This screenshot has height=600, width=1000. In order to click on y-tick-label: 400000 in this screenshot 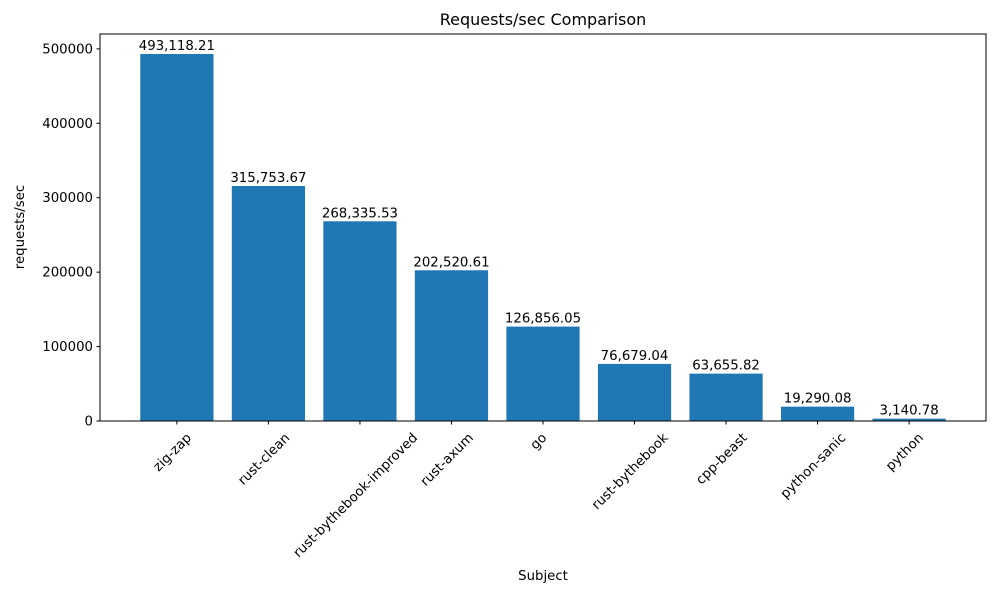, I will do `click(67, 124)`.